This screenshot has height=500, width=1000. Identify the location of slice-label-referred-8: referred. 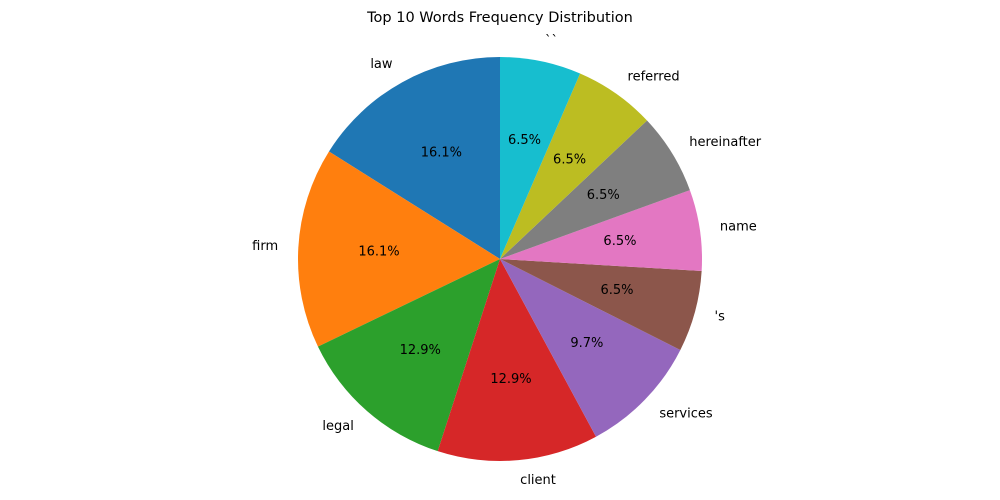
(654, 77).